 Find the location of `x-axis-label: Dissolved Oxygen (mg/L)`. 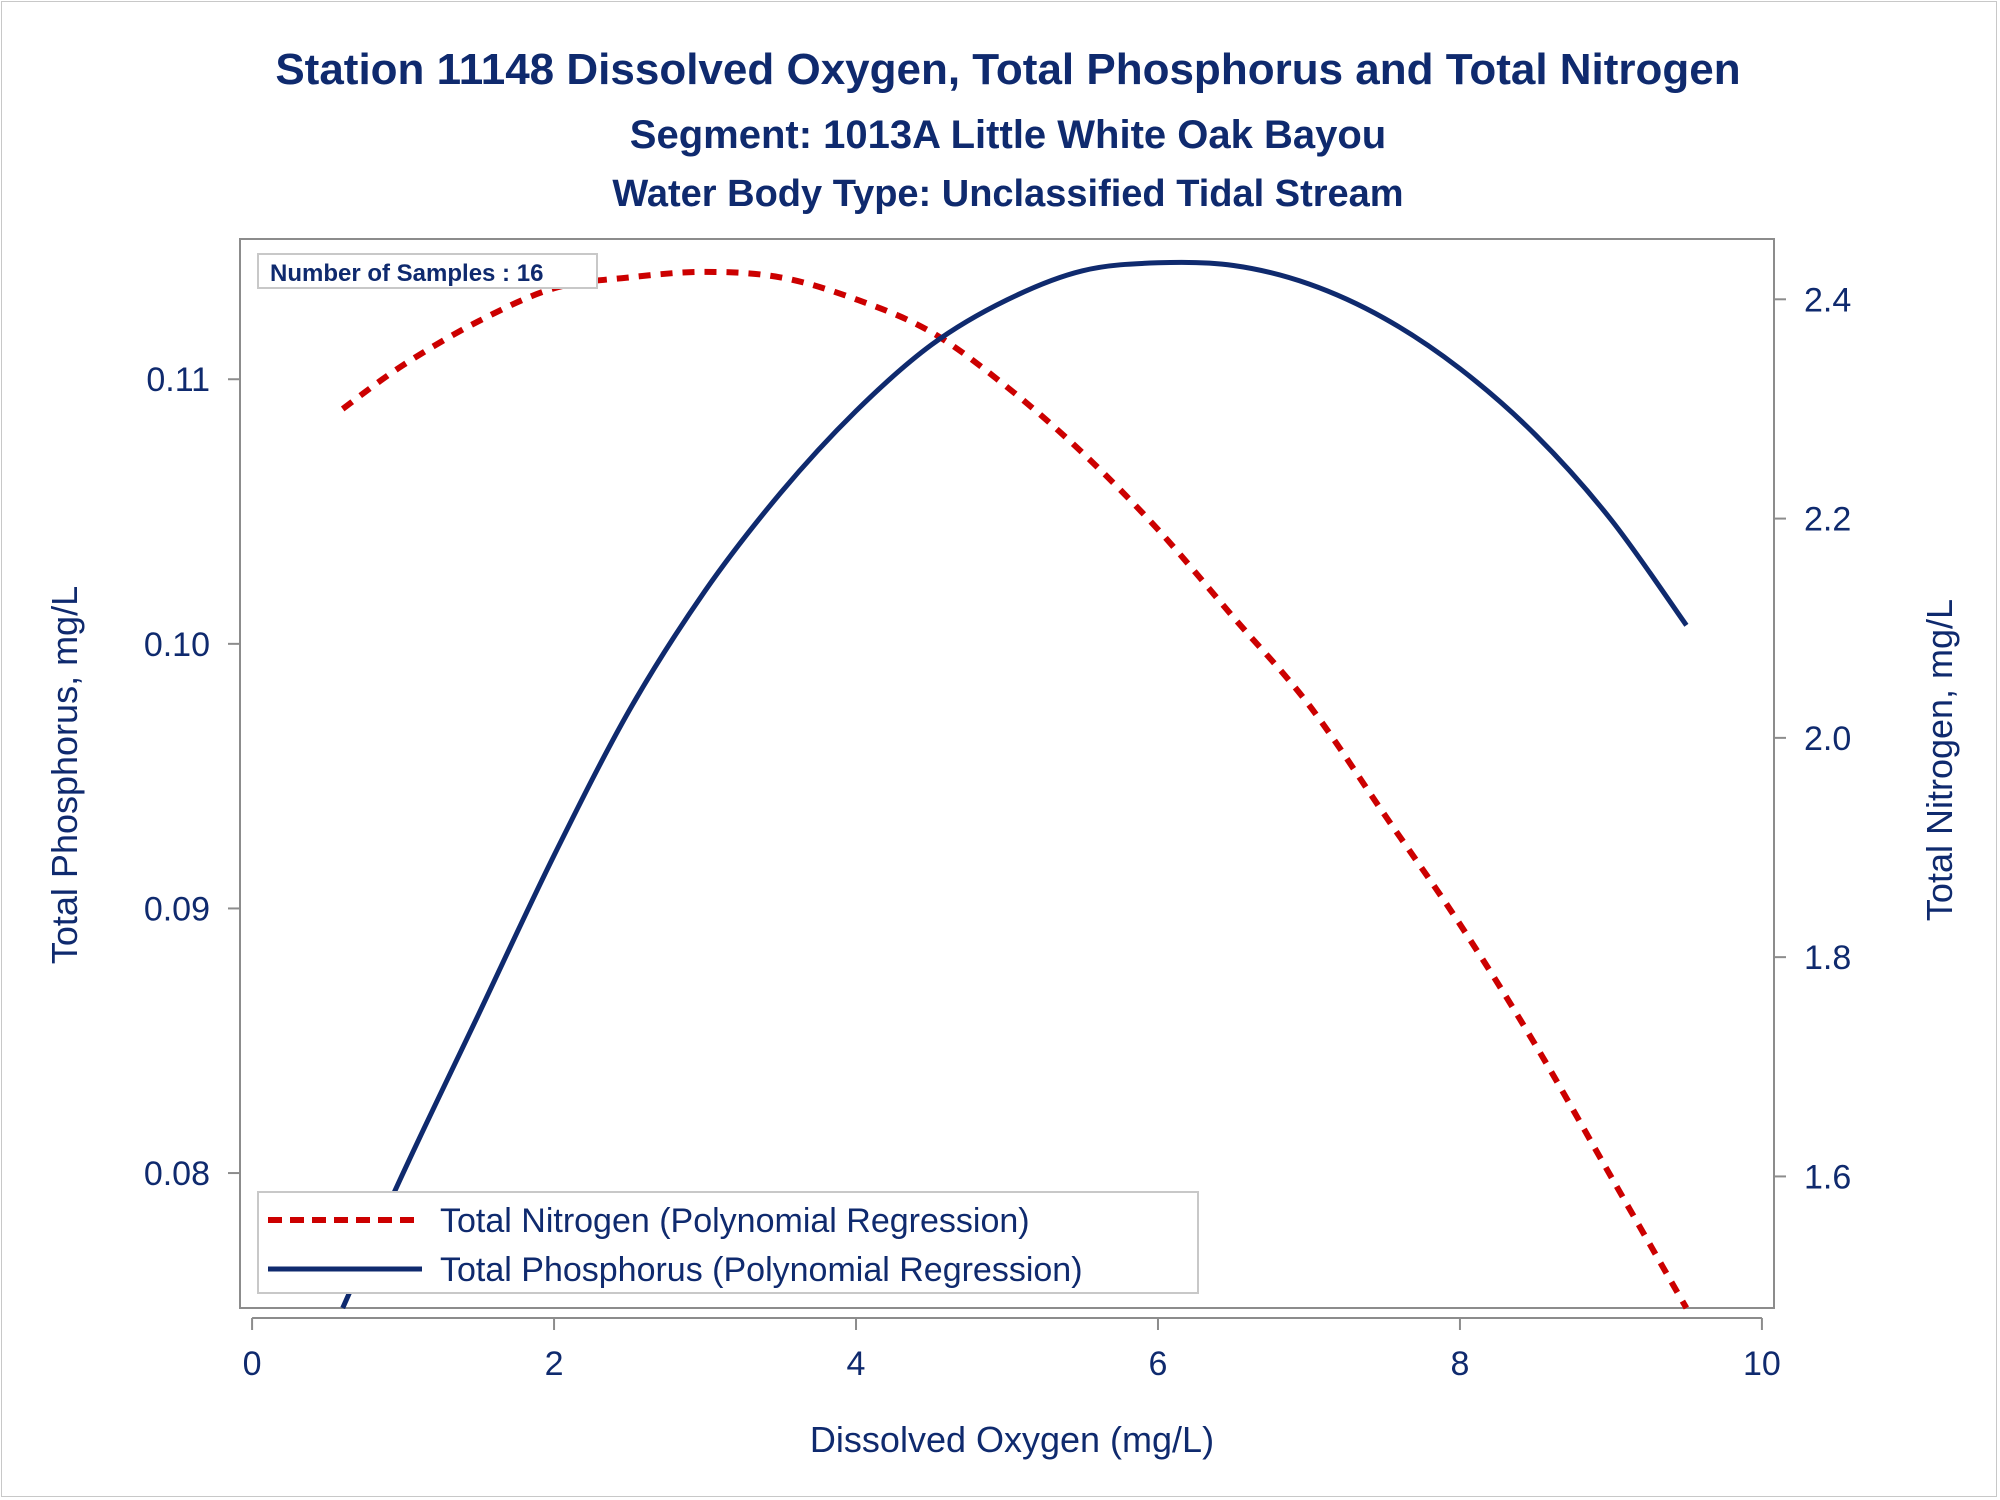

x-axis-label: Dissolved Oxygen (mg/L) is located at coordinates (1012, 1439).